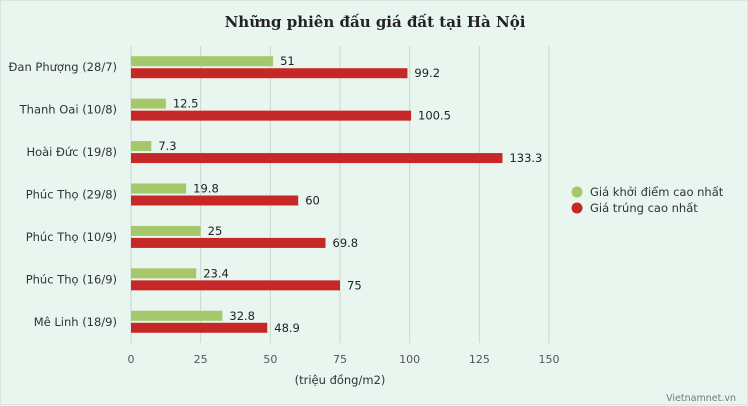 The width and height of the screenshot is (748, 406). What do you see at coordinates (644, 208) in the screenshot?
I see `legend-label: Giá trúng cao nhất` at bounding box center [644, 208].